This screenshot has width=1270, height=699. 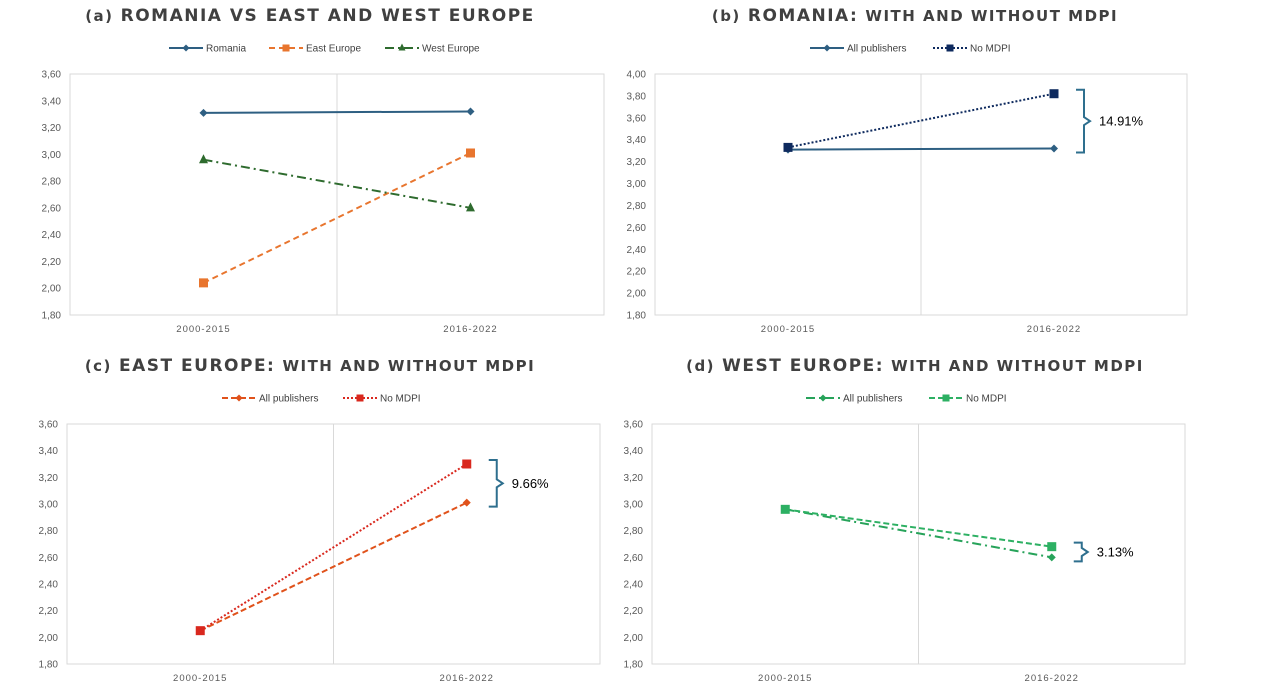 What do you see at coordinates (226, 49) in the screenshot?
I see `legend-label: Romania` at bounding box center [226, 49].